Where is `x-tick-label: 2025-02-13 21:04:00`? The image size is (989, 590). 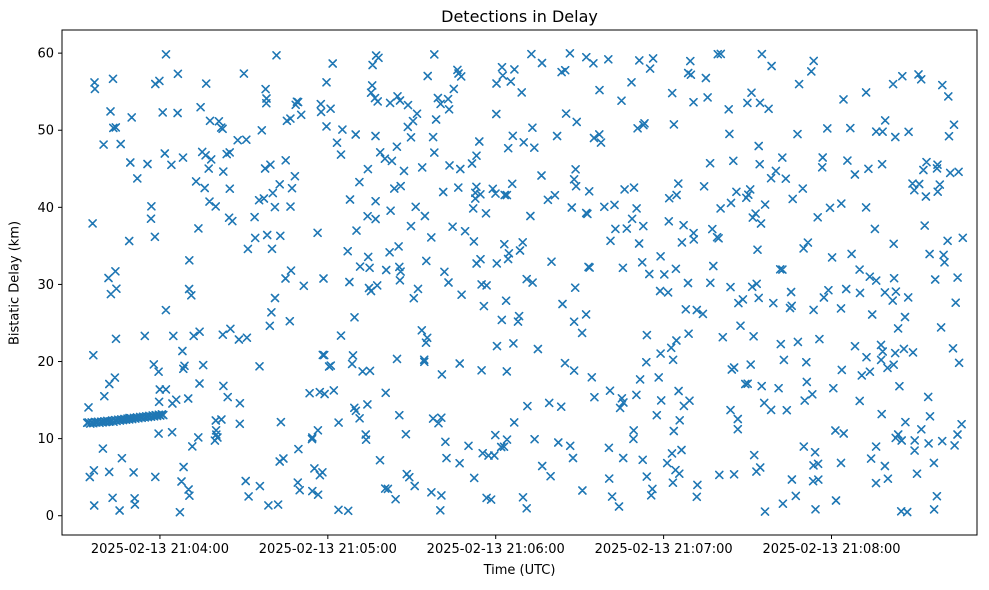 x-tick-label: 2025-02-13 21:04:00 is located at coordinates (160, 549).